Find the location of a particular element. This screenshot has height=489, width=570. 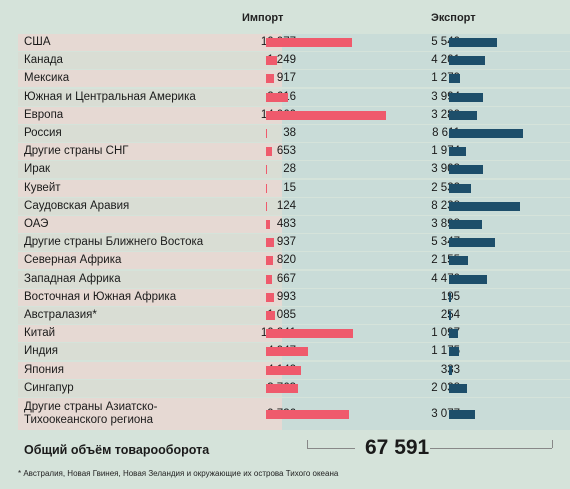

import-value-label: 38 is located at coordinates (289, 133).